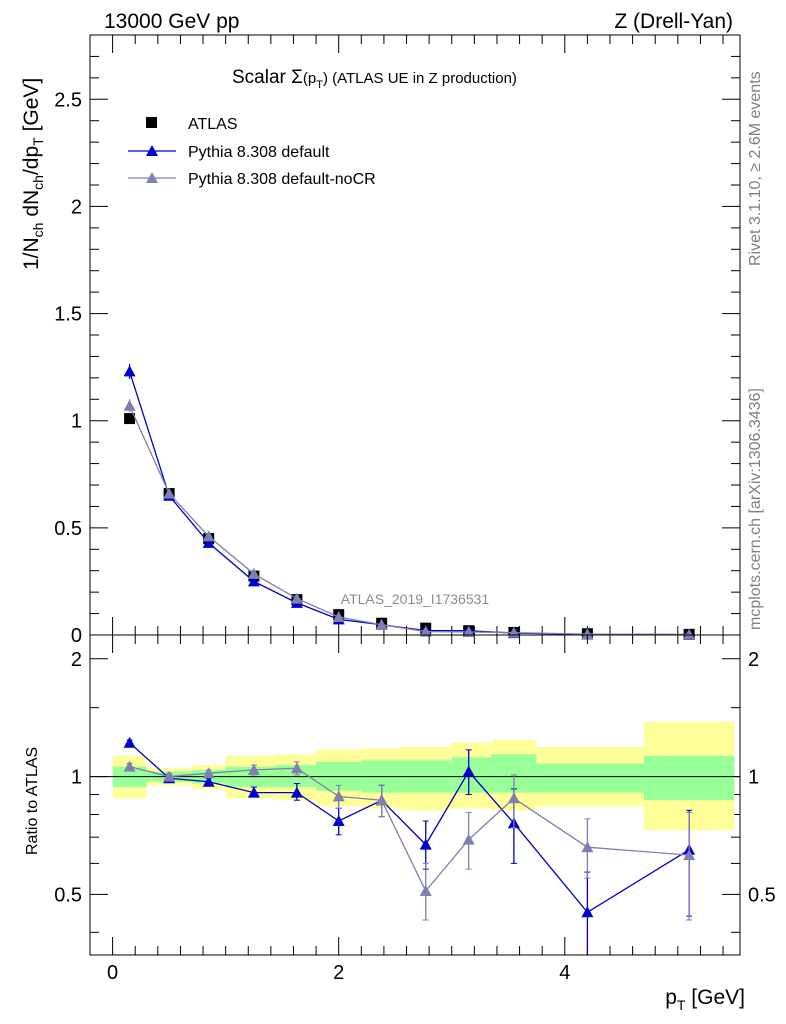 The height and width of the screenshot is (1024, 786). What do you see at coordinates (76, 778) in the screenshot?
I see `ratio-y-tick-label: 1` at bounding box center [76, 778].